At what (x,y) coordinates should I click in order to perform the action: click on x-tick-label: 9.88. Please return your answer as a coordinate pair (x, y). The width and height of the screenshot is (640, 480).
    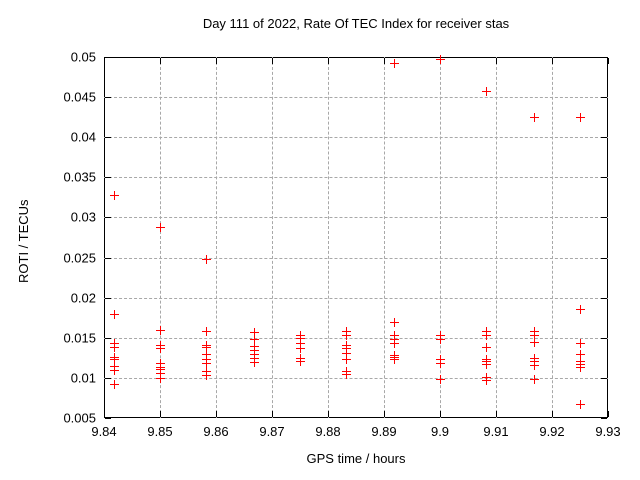
    Looking at the image, I should click on (328, 431).